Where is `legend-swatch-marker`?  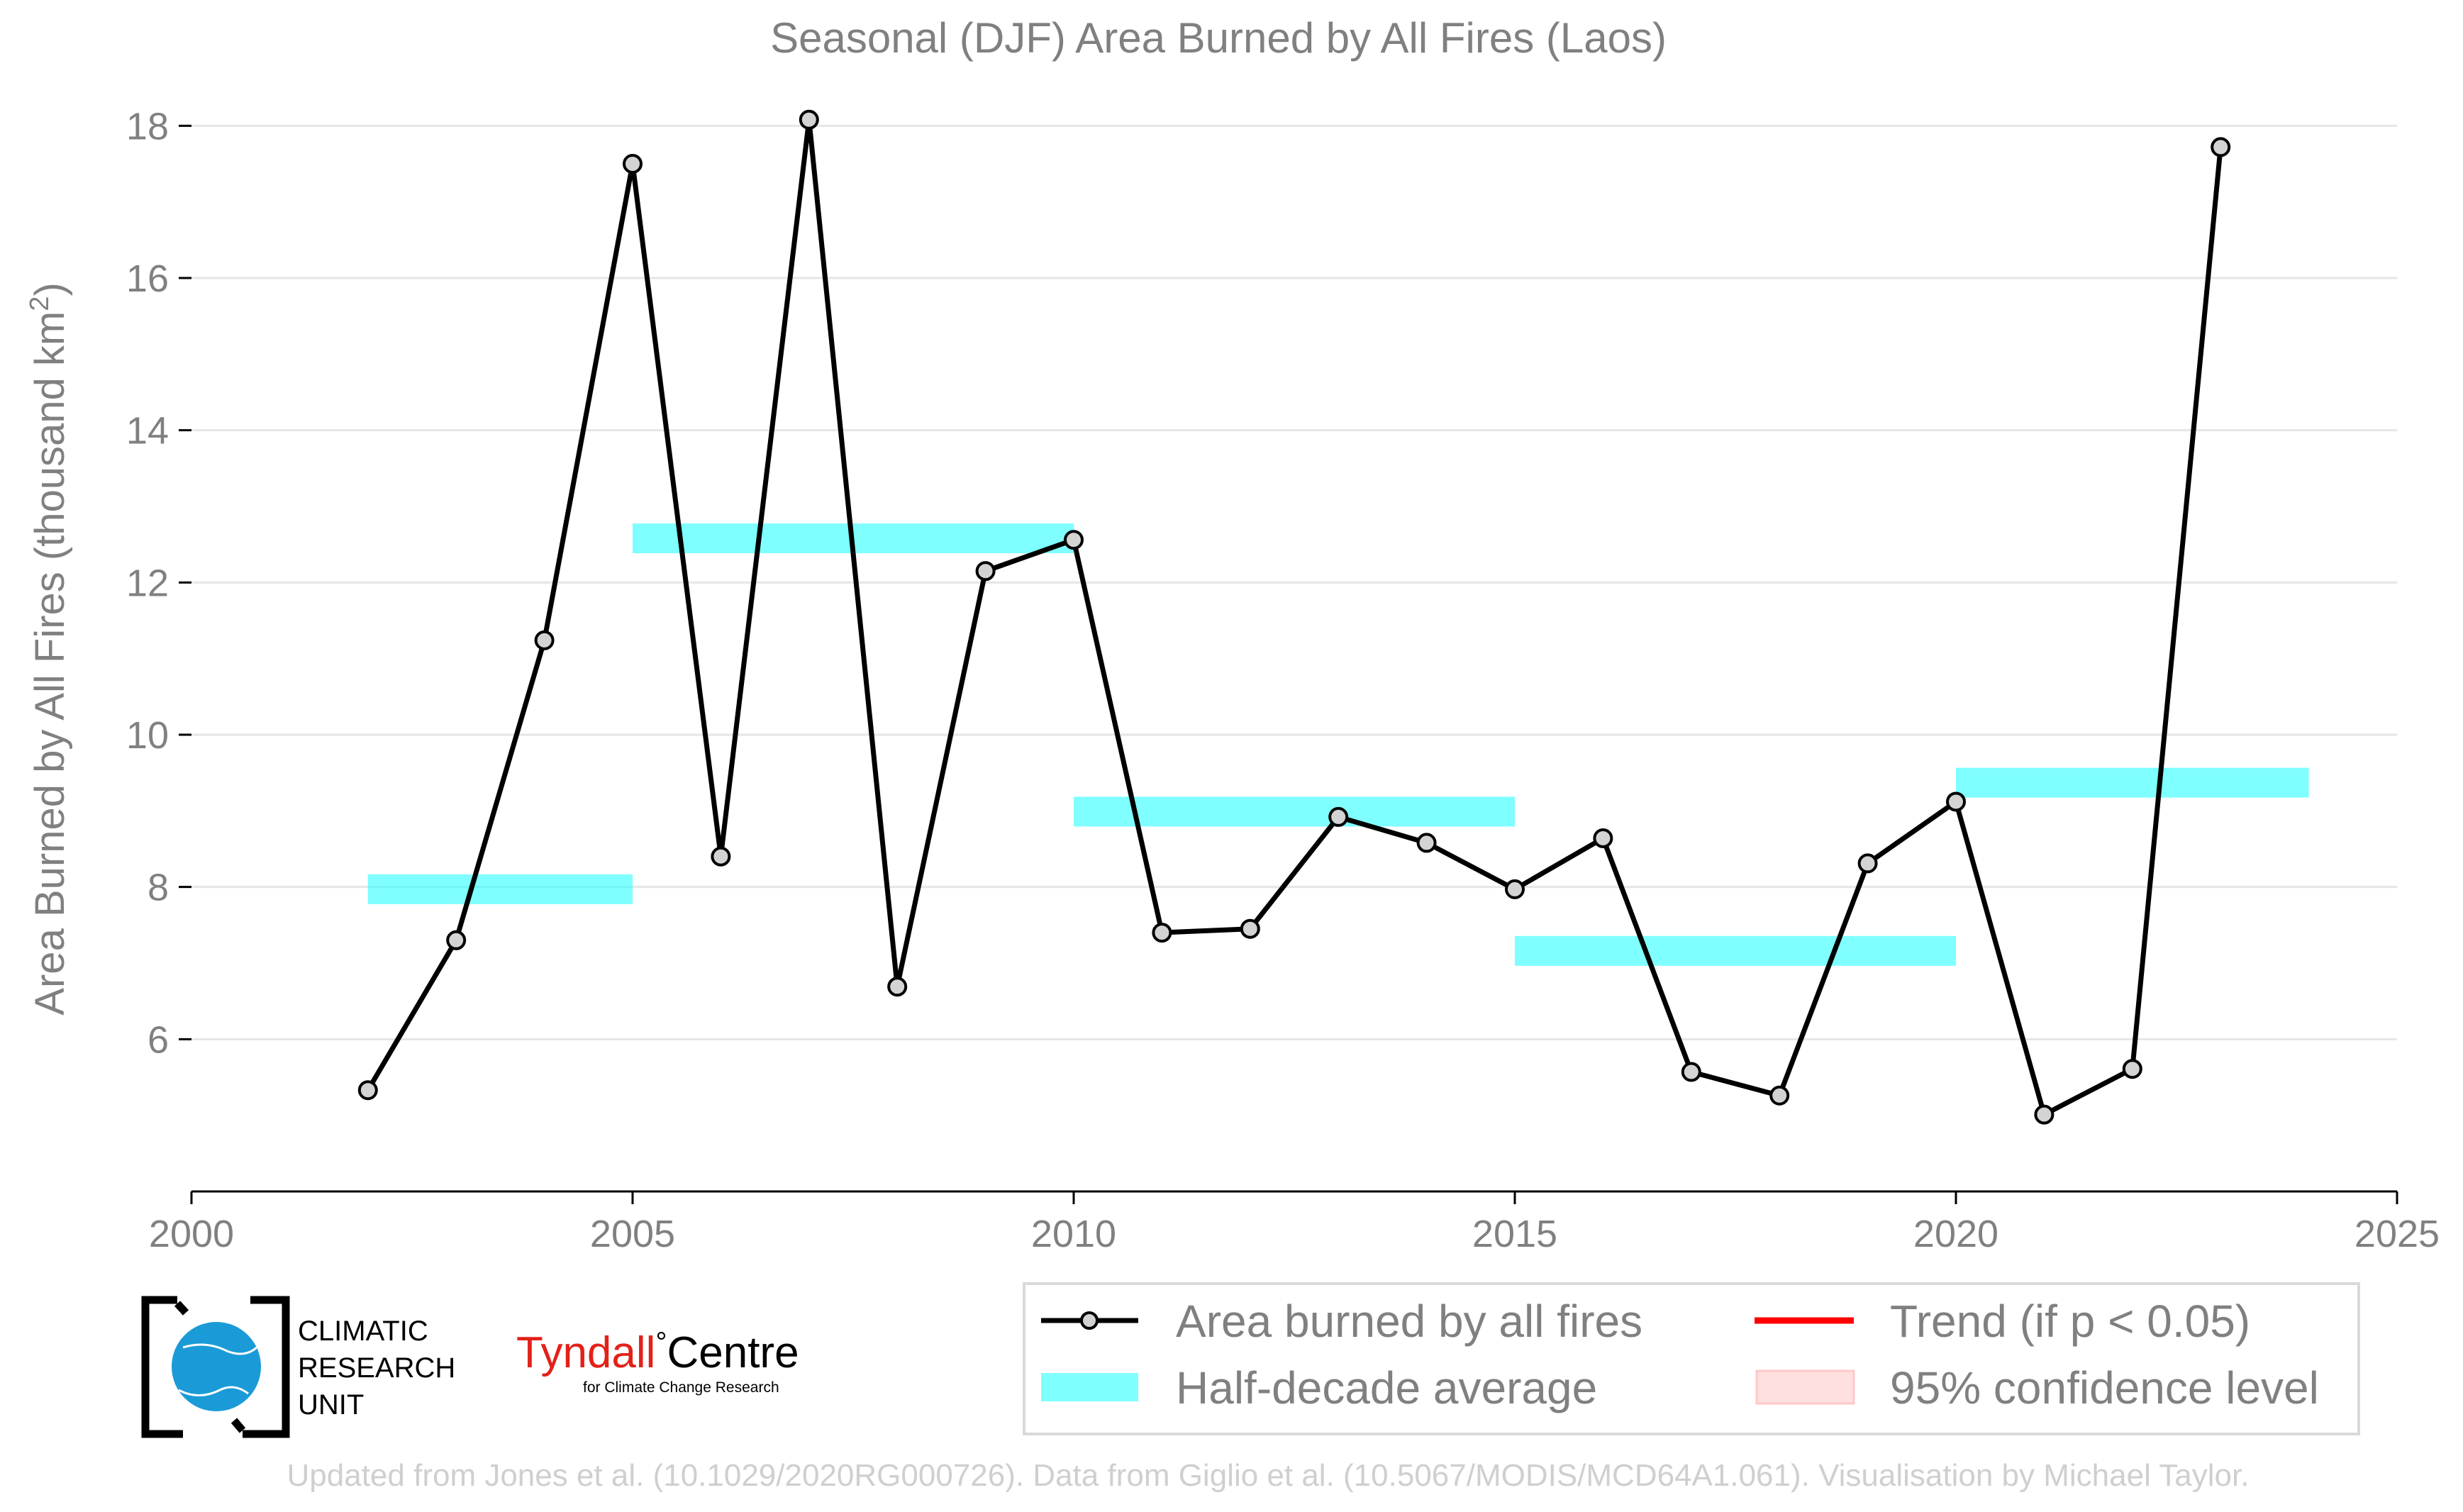 legend-swatch-marker is located at coordinates (1090, 1320).